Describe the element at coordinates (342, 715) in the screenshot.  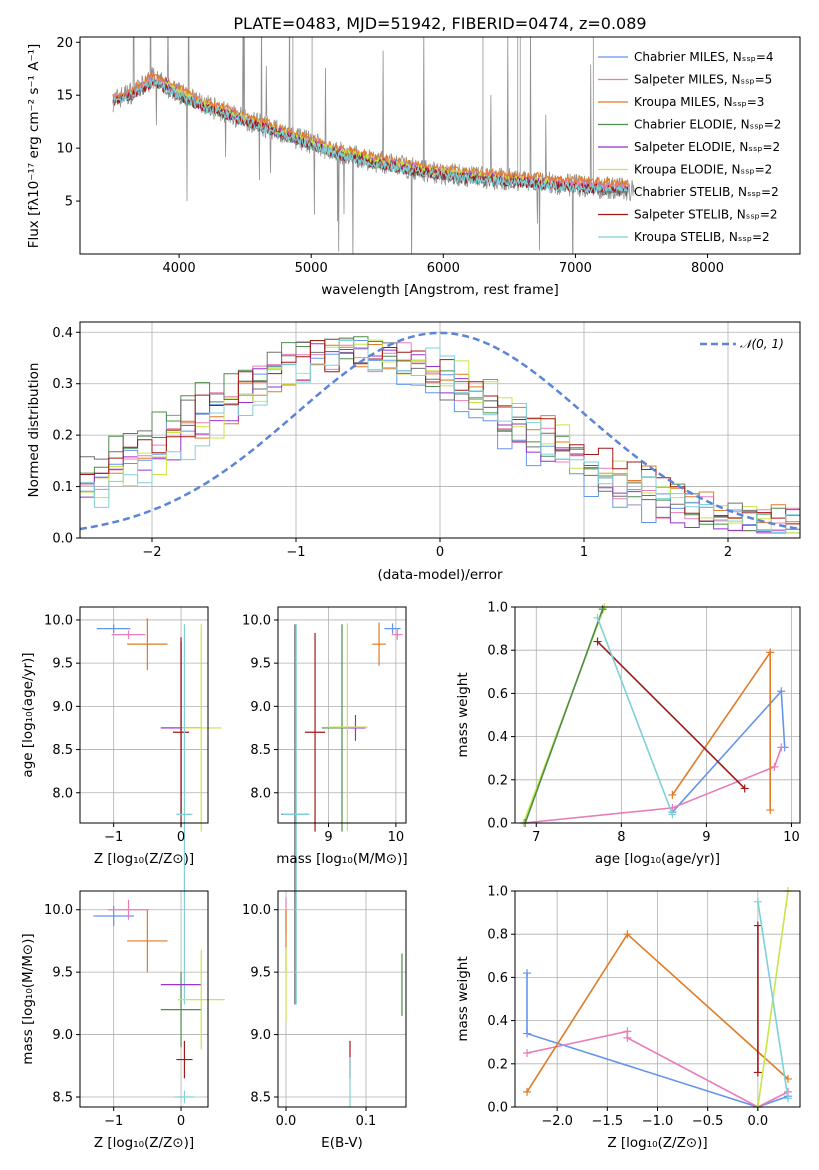
I see `age-vs-mass-axes-frame` at that location.